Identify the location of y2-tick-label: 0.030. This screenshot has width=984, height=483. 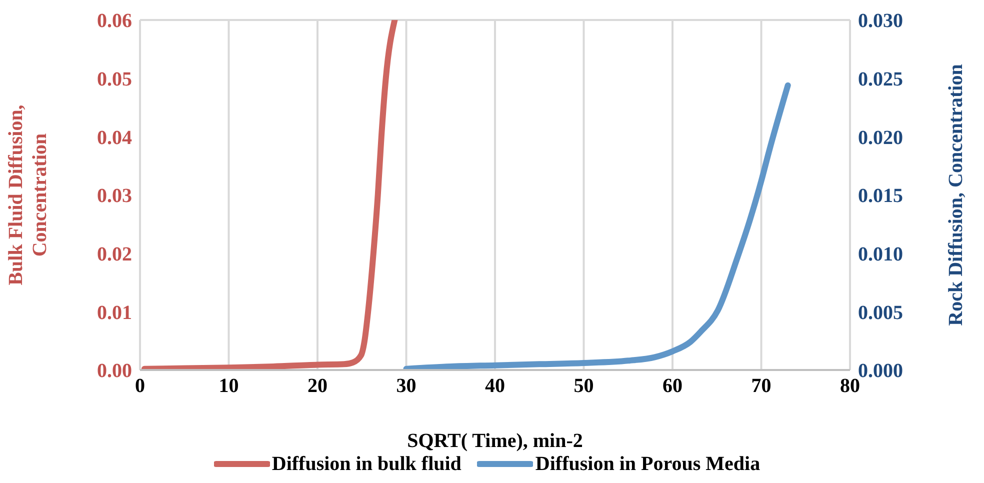
(880, 21).